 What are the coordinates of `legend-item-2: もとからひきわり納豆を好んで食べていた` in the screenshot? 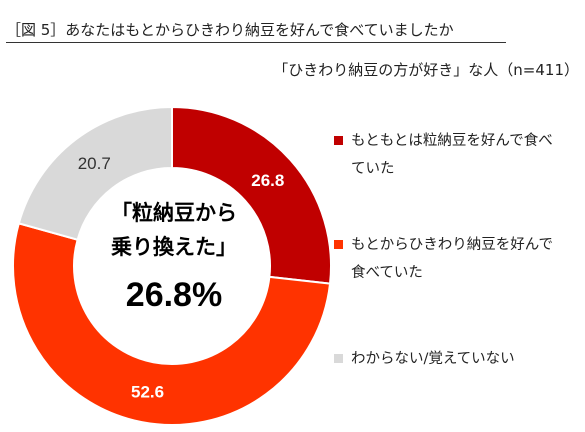 It's located at (454, 289).